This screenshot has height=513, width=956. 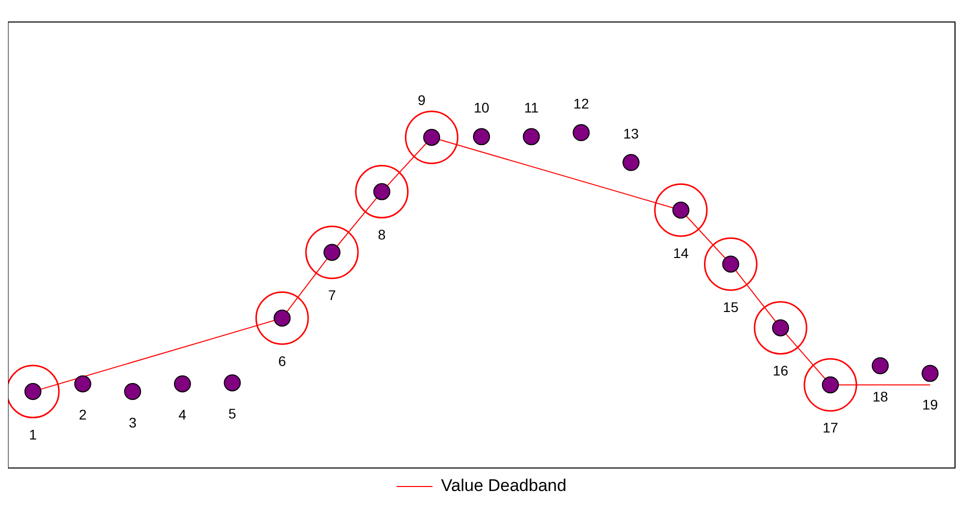 What do you see at coordinates (132, 422) in the screenshot?
I see `x-tick-label: 3` at bounding box center [132, 422].